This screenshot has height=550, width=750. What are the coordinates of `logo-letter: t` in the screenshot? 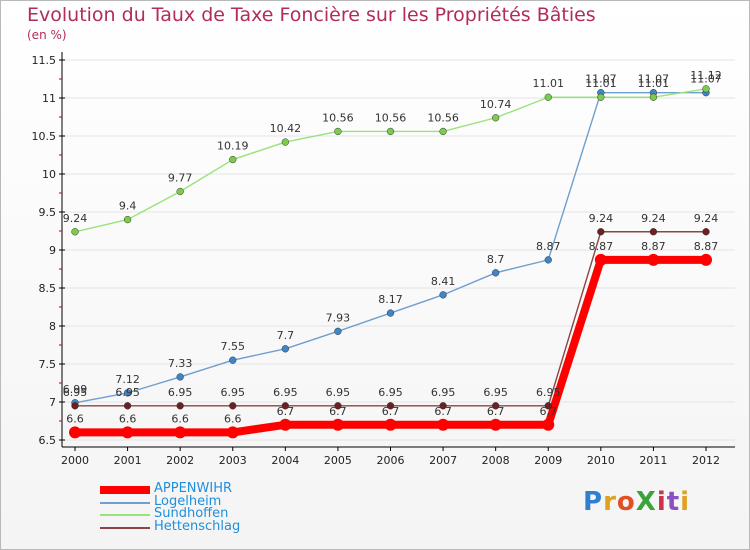 It's located at (673, 502).